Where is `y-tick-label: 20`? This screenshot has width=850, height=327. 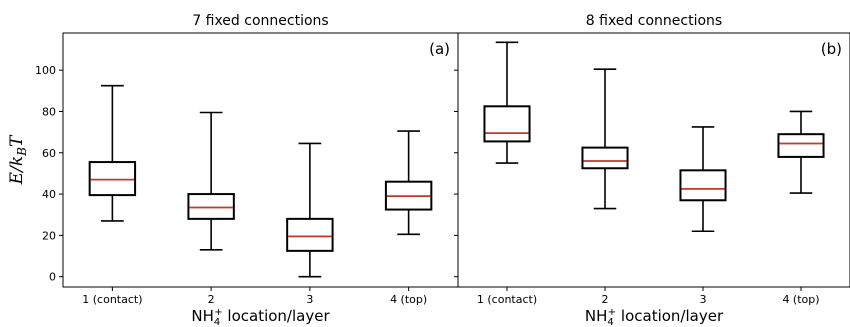 y-tick-label: 20 is located at coordinates (49, 235).